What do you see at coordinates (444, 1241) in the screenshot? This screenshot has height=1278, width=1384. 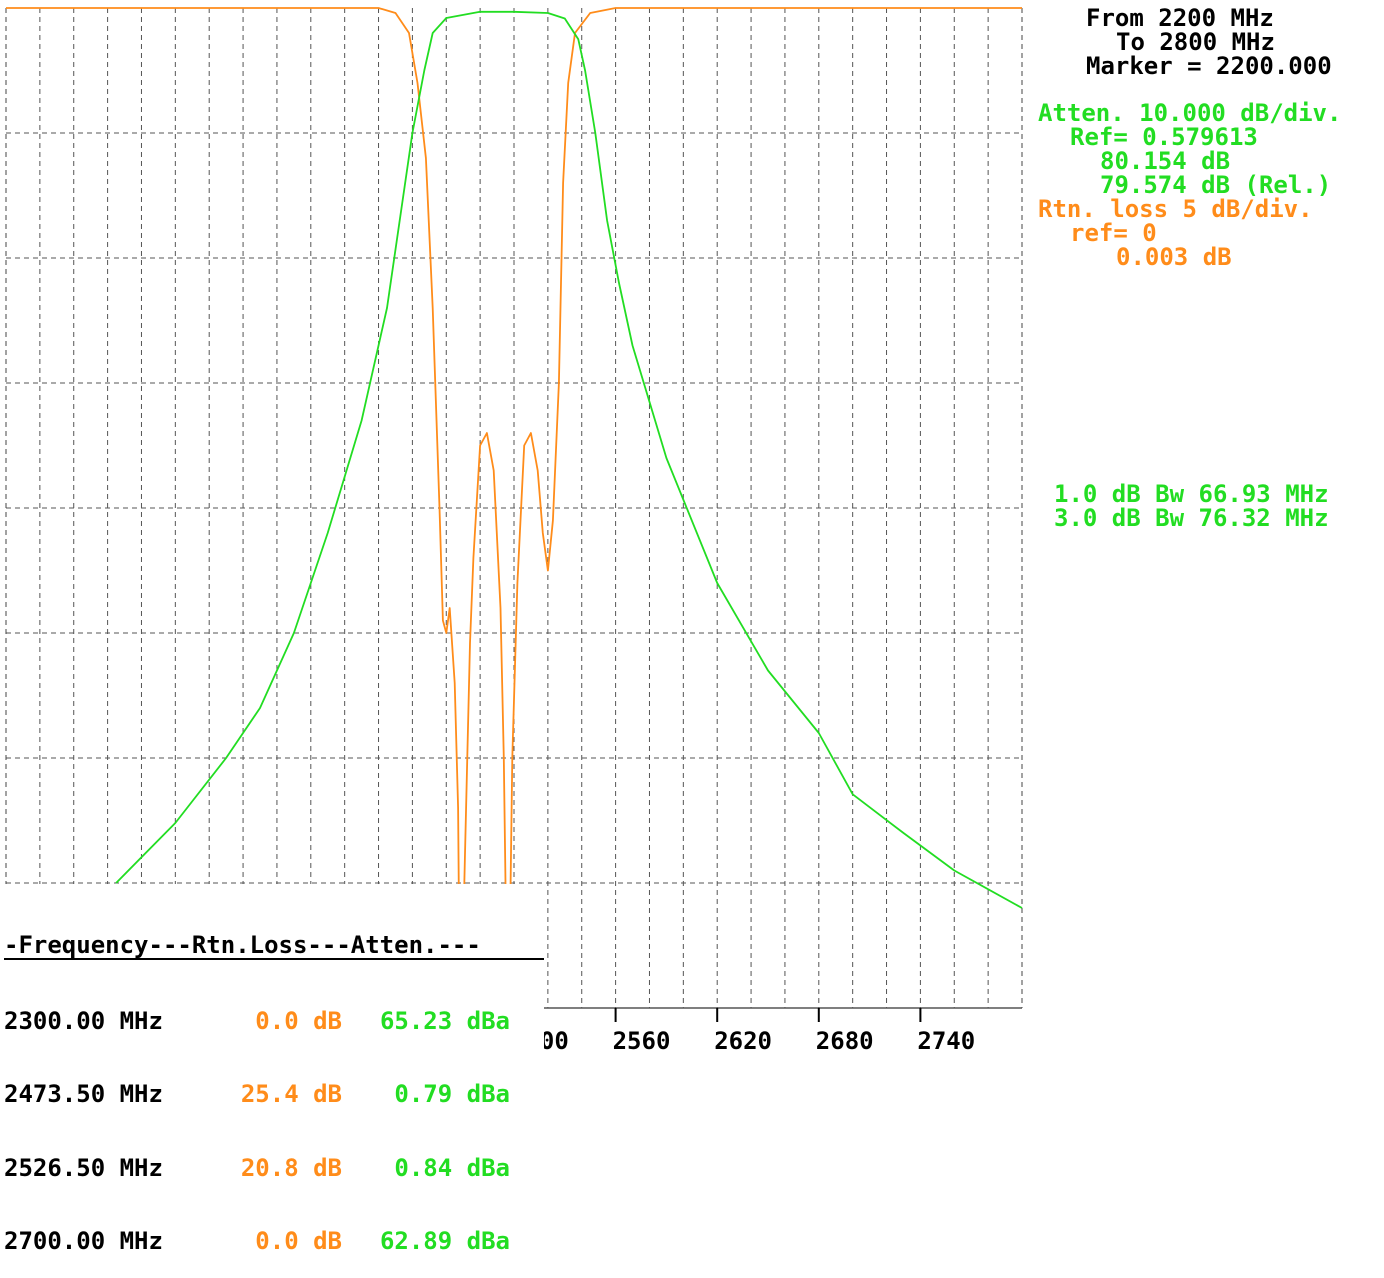 I see `marker-atten: 62.89 dBa` at bounding box center [444, 1241].